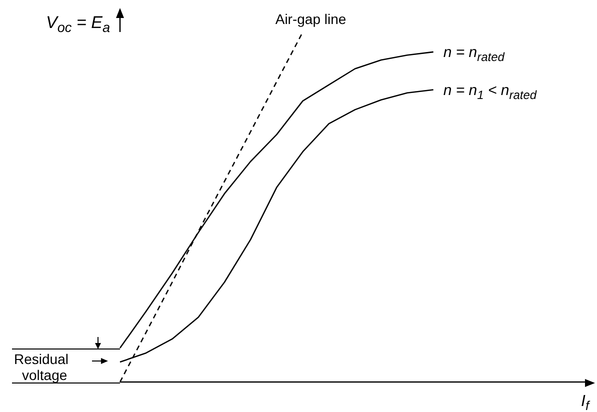 The width and height of the screenshot is (597, 412). What do you see at coordinates (585, 402) in the screenshot?
I see `x-axis-title: I$_{f}$` at bounding box center [585, 402].